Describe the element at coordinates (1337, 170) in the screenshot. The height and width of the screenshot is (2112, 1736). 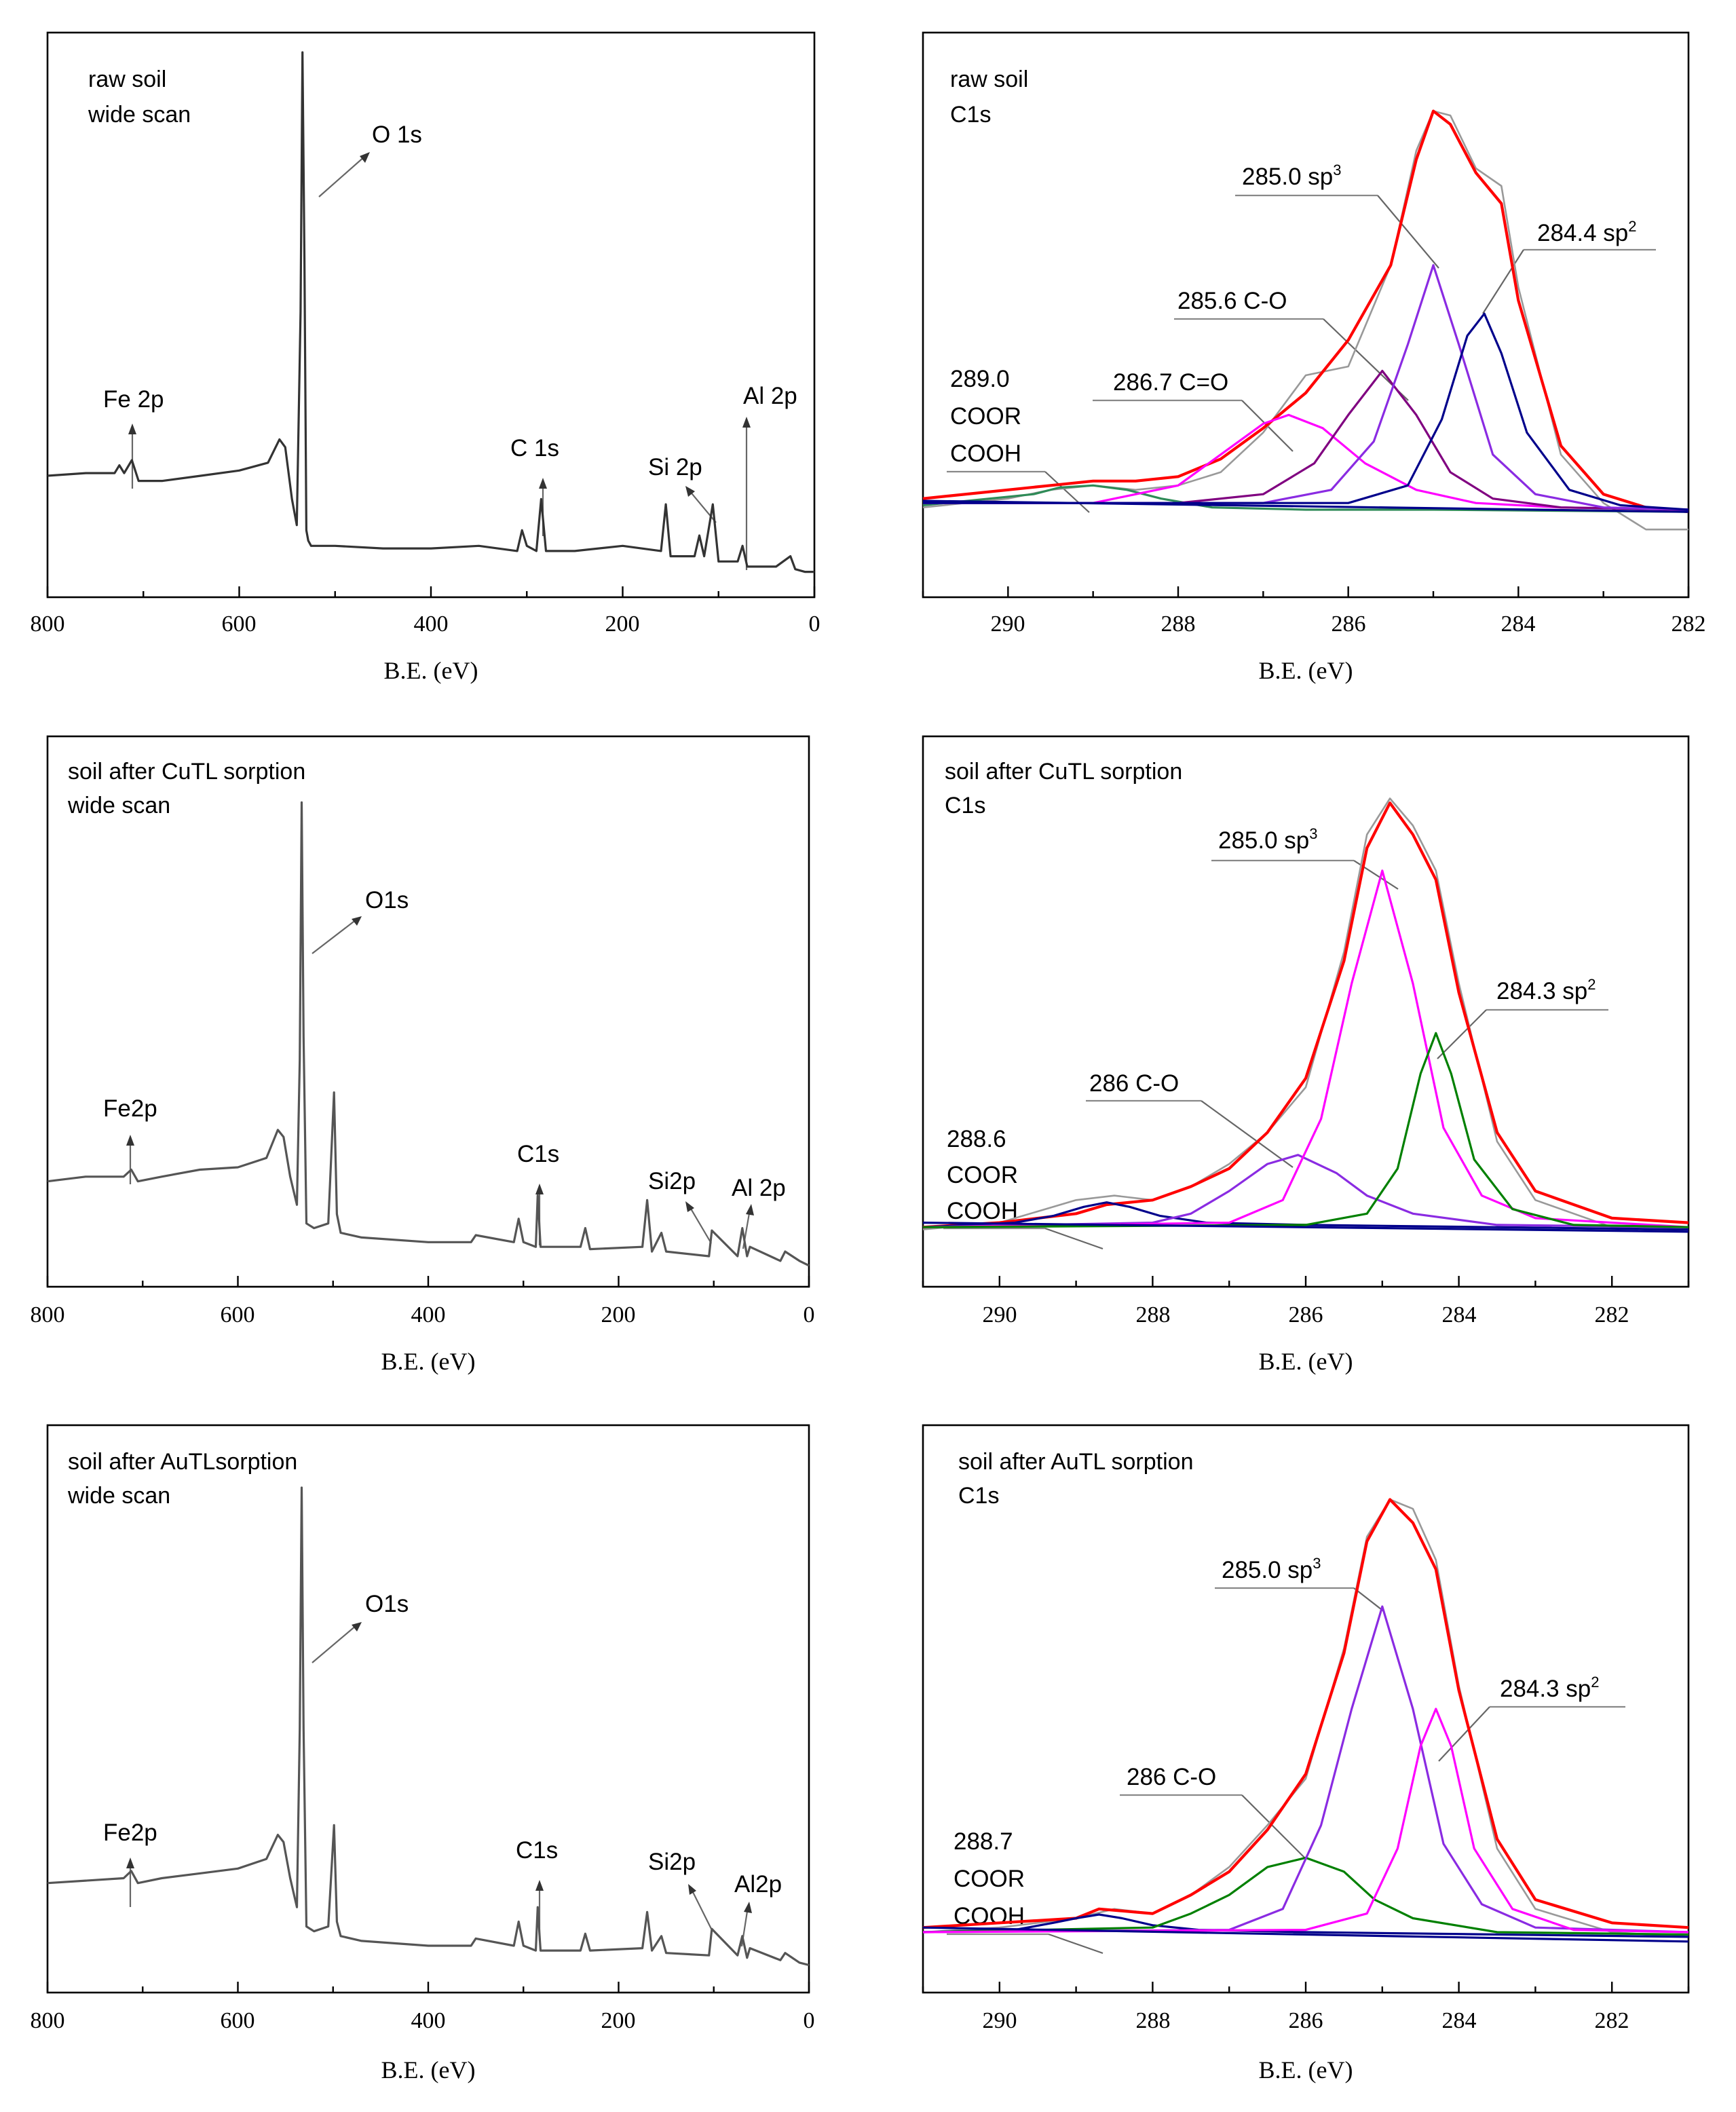
I see `superscript: 3` at that location.